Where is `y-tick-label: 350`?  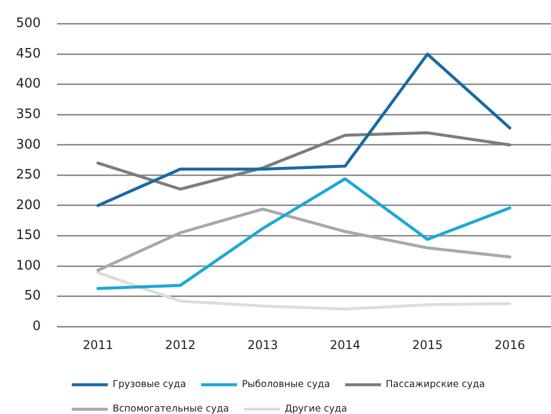
y-tick-label: 350 is located at coordinates (28, 114).